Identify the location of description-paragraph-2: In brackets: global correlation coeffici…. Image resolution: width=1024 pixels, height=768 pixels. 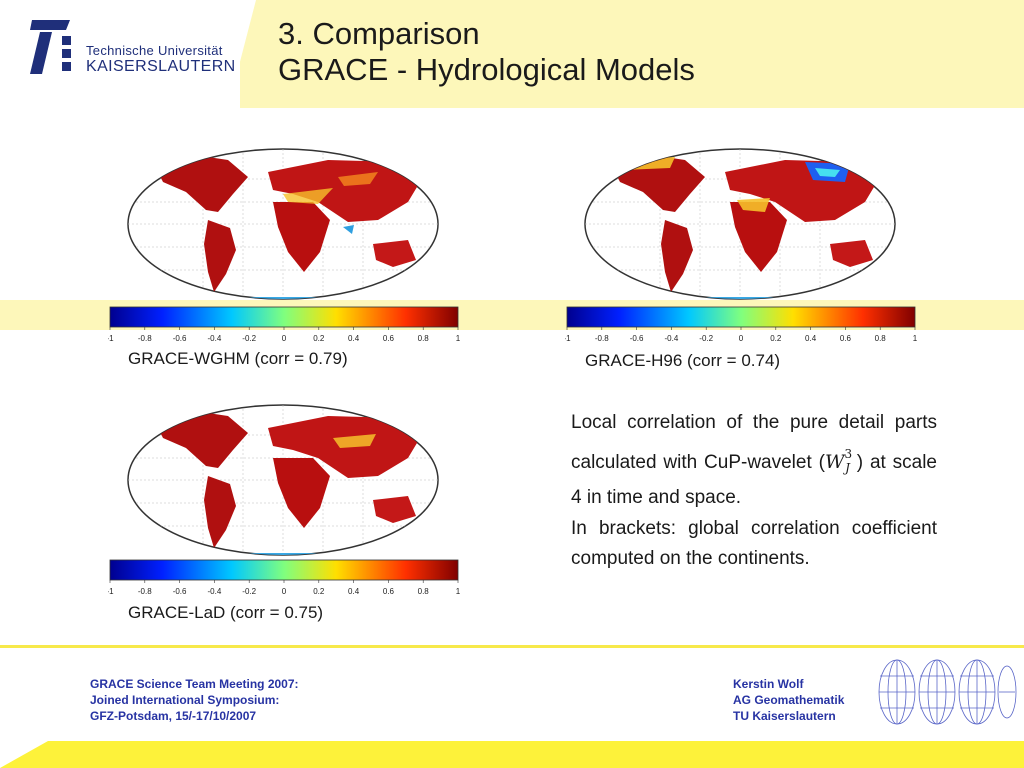
(754, 543).